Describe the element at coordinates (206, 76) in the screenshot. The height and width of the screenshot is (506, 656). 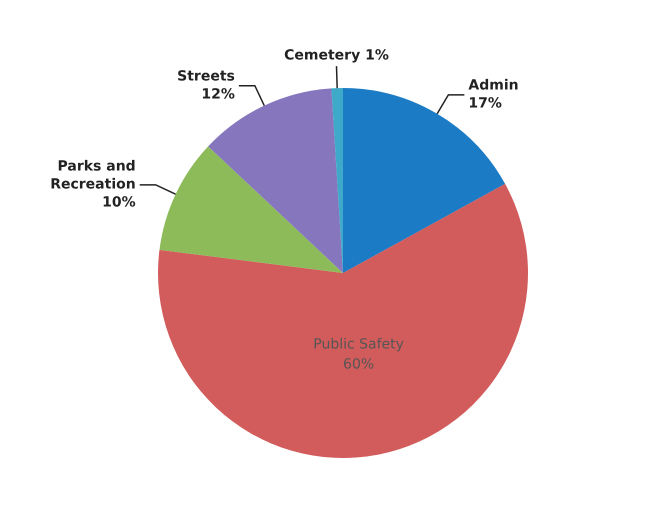
I see `slice-label: Streets` at that location.